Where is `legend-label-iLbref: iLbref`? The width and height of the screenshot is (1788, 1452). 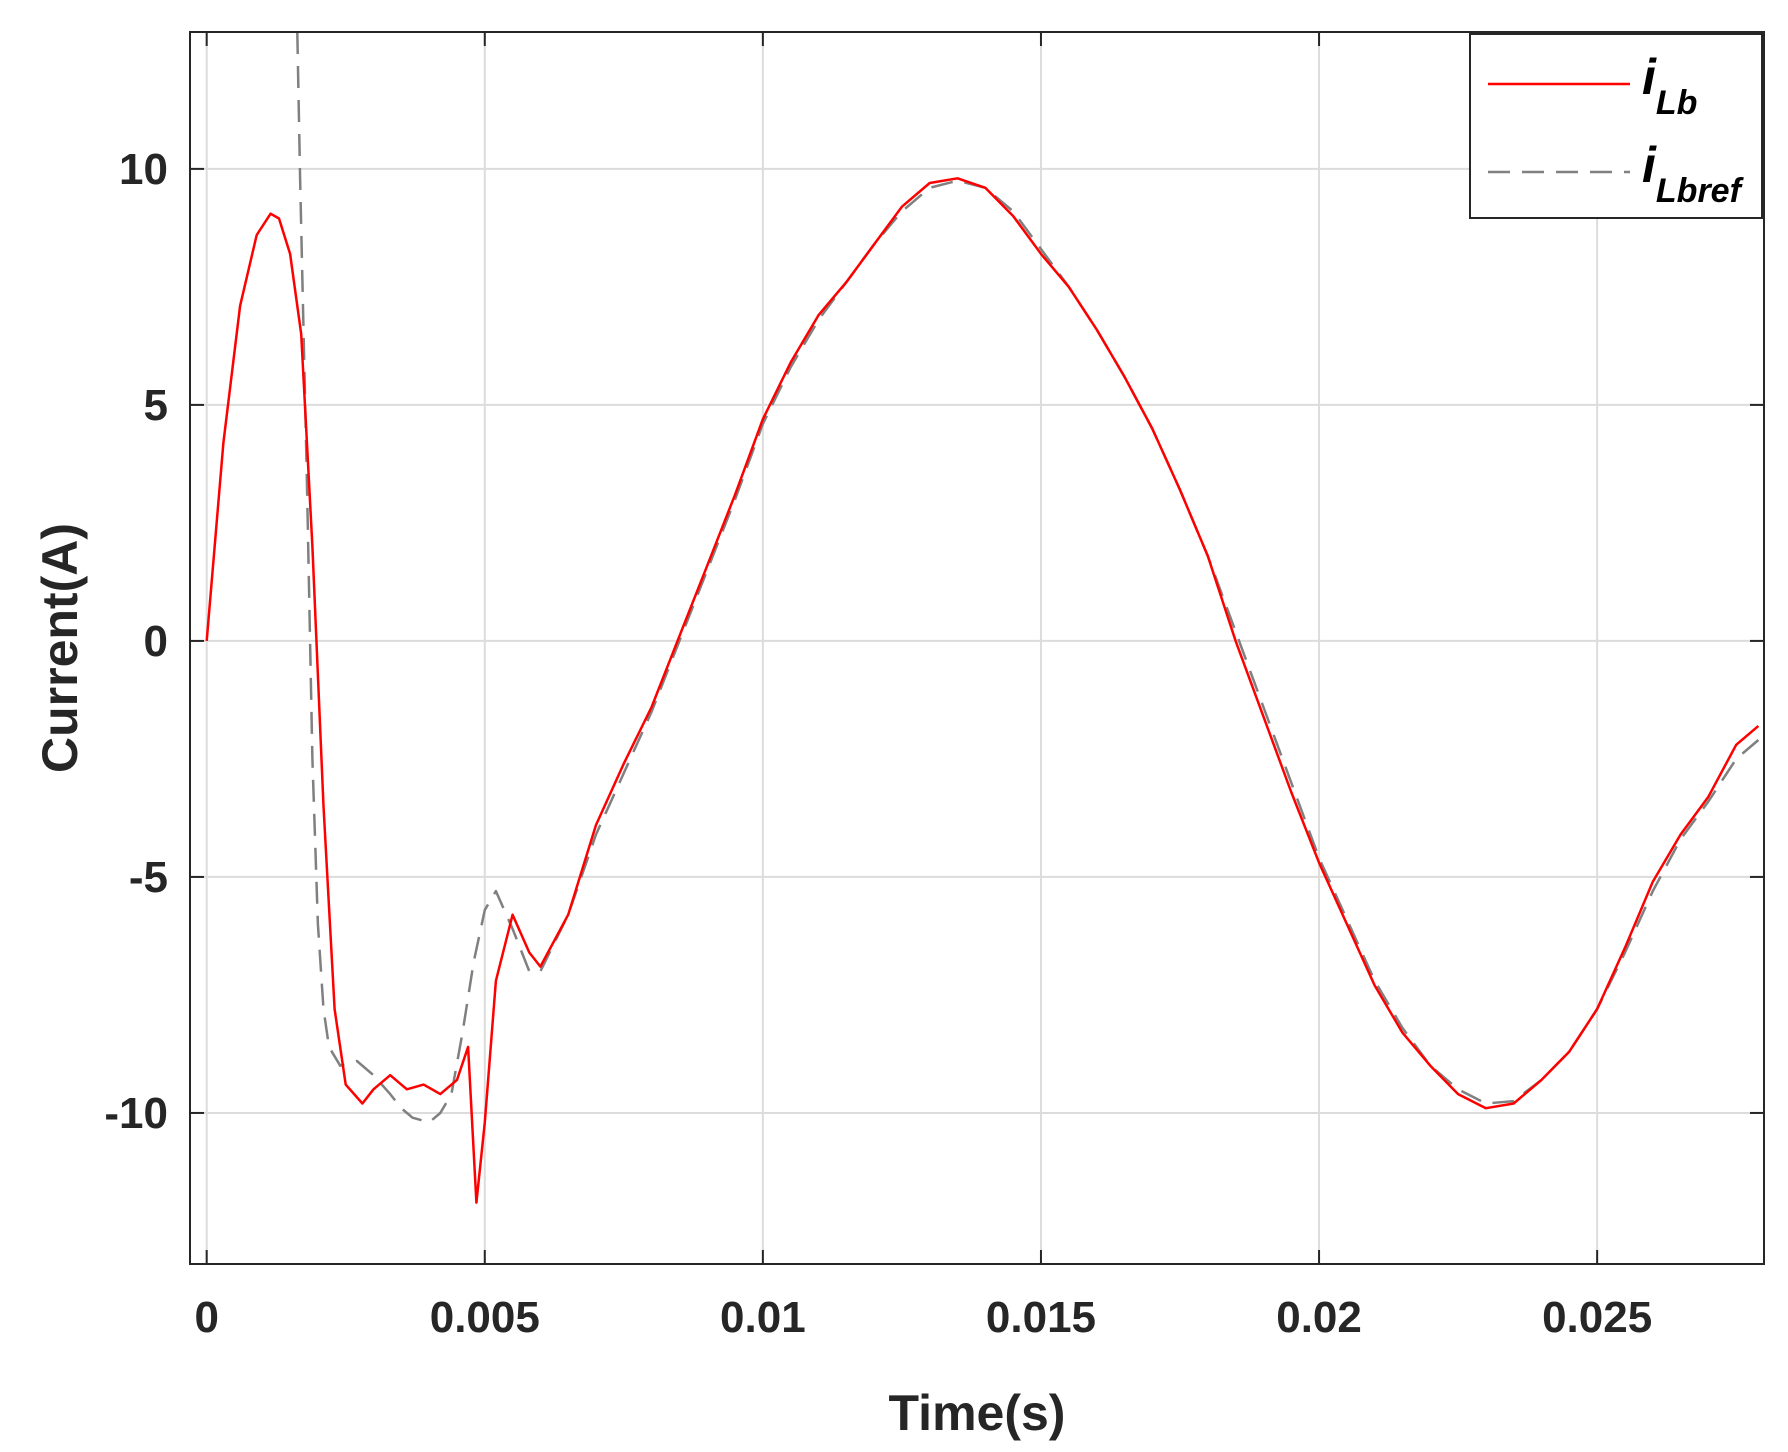
legend-label-iLbref: iLbref is located at coordinates (1693, 173).